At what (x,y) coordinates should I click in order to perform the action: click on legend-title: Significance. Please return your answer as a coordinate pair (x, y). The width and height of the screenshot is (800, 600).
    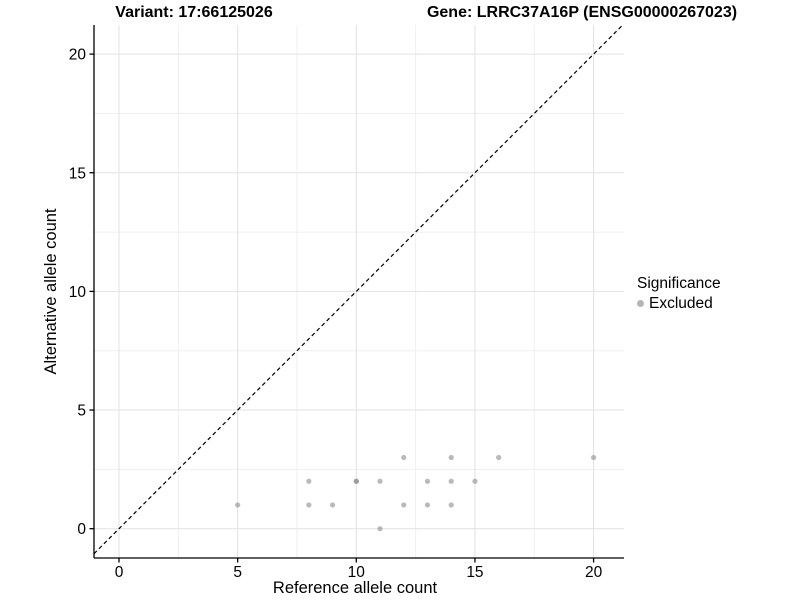
    Looking at the image, I should click on (679, 283).